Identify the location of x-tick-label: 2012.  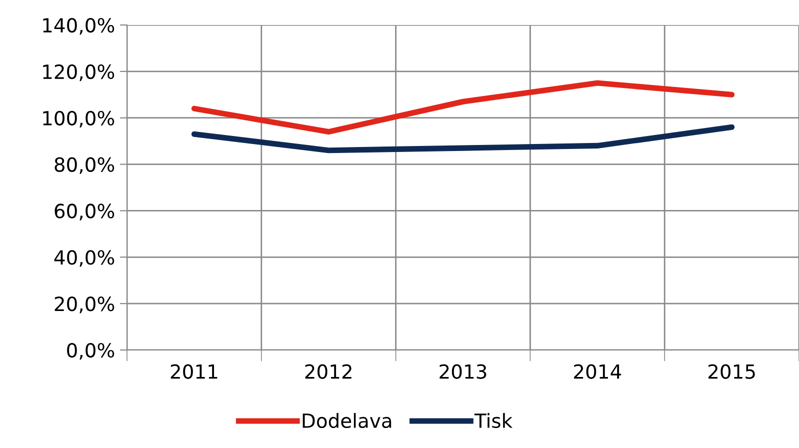
(328, 371).